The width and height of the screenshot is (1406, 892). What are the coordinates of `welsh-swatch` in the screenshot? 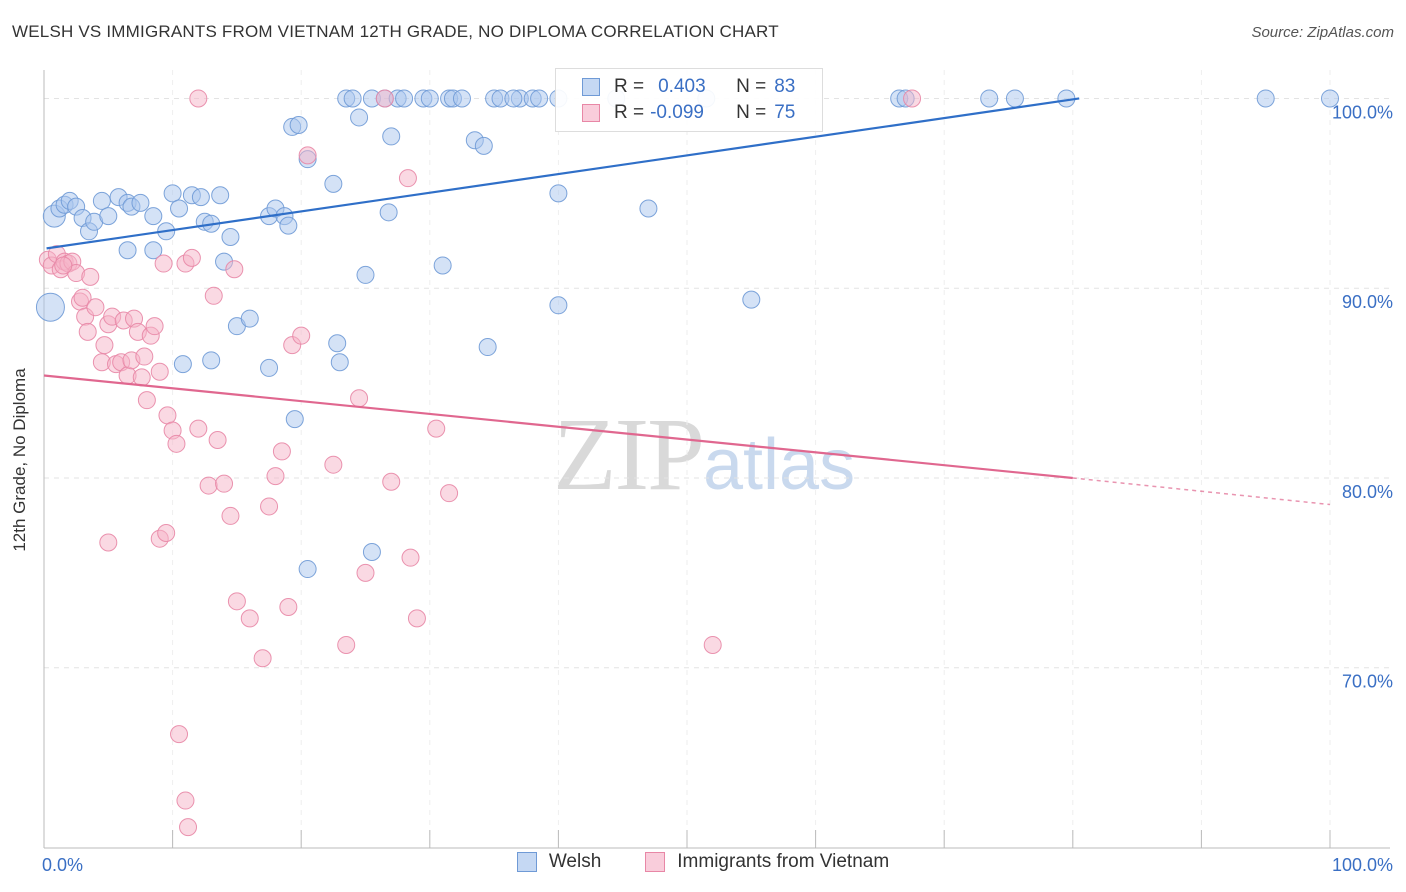 It's located at (591, 87).